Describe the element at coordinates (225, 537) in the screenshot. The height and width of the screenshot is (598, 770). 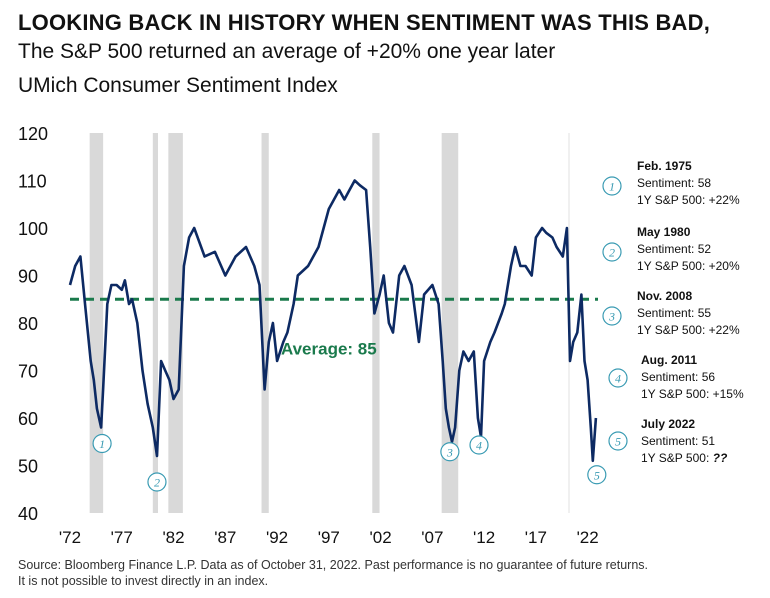
I see `x-tick-label: '87` at that location.